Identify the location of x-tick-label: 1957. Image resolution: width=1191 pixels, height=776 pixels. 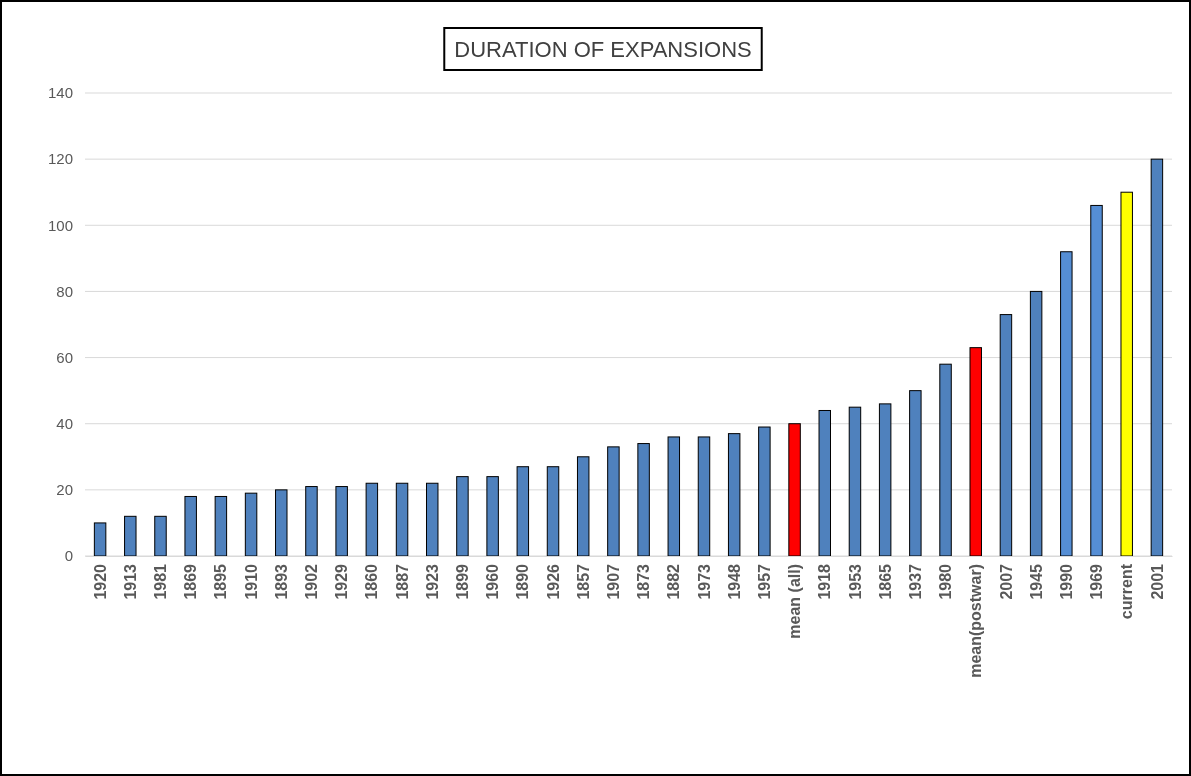
(764, 581).